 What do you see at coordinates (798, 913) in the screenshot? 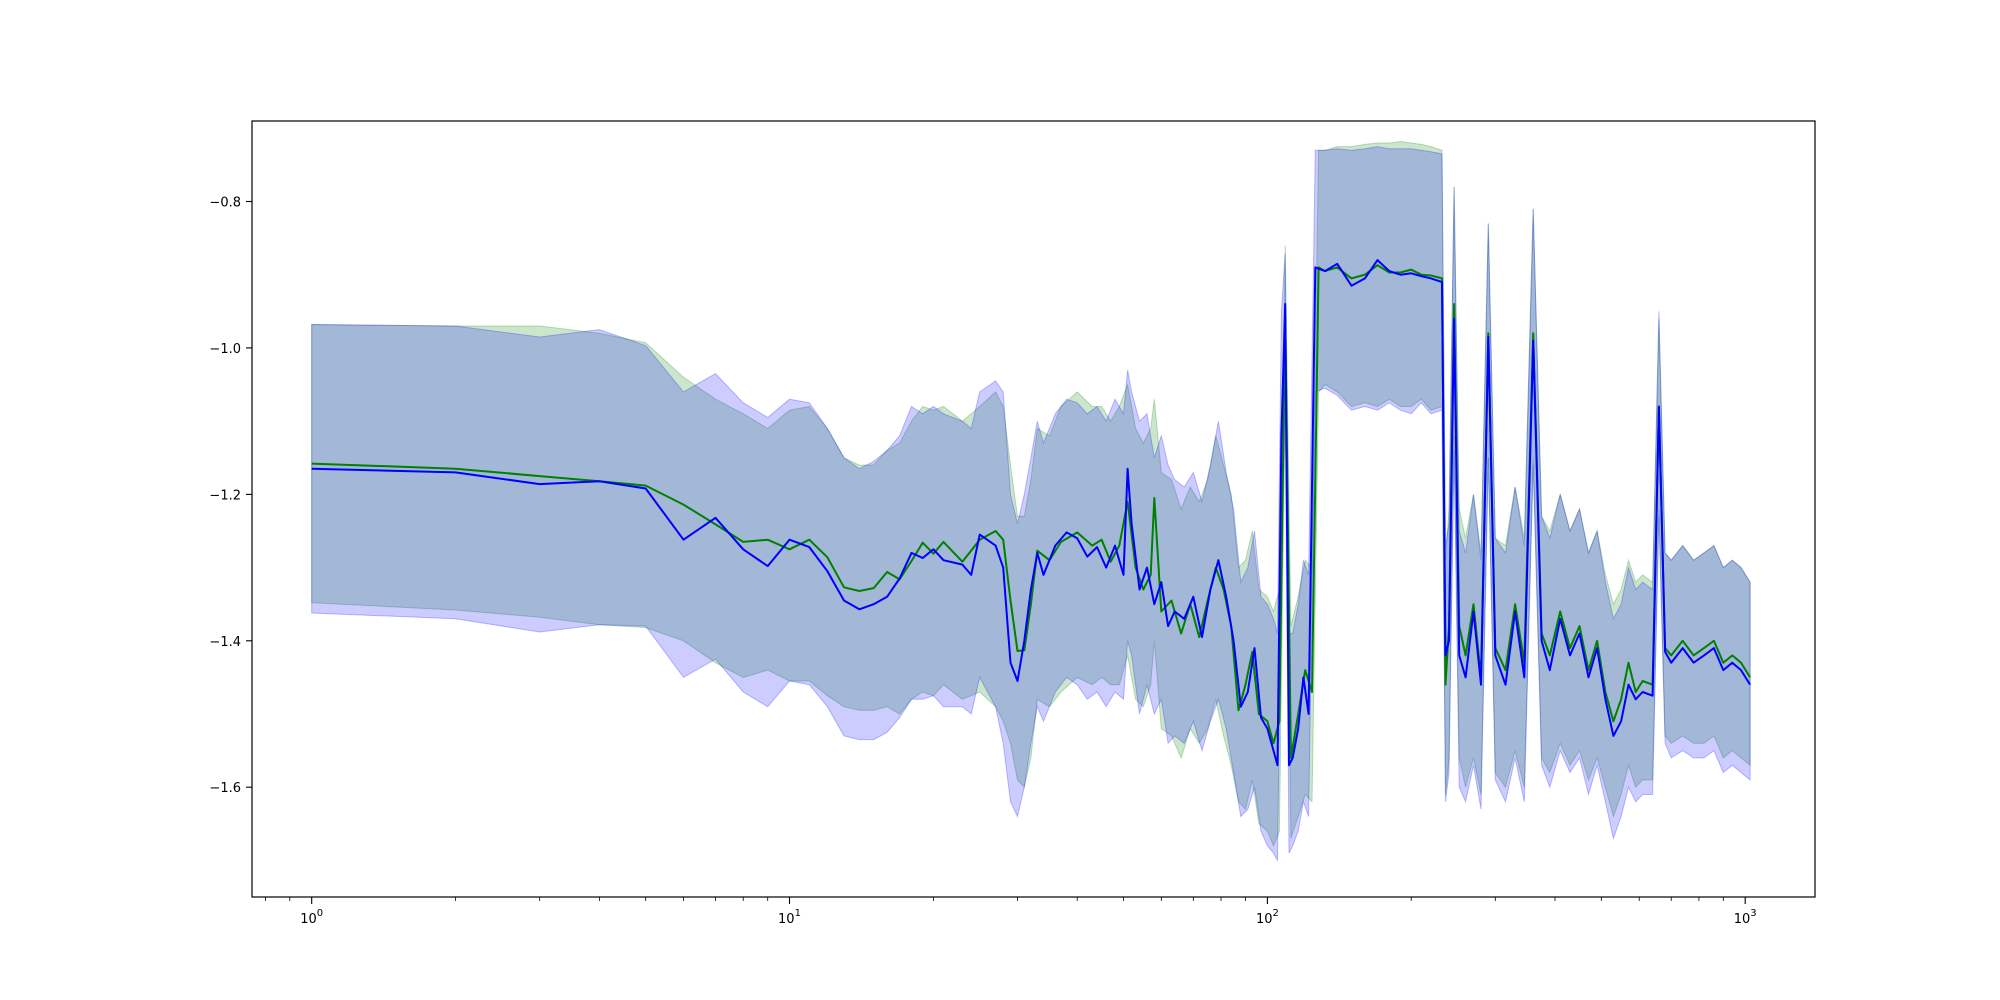
I see `x-tick-exponent: 1` at bounding box center [798, 913].